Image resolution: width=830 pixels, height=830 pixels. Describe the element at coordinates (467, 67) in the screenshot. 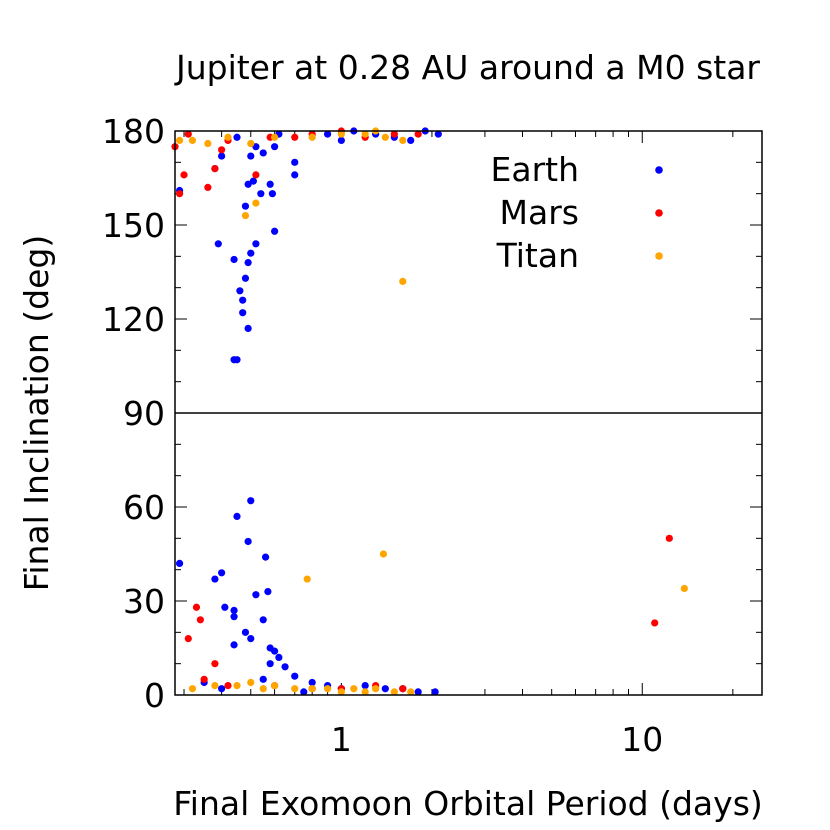

I see `chart-title: Jupiter at 0.28 AU around a M0 star` at that location.